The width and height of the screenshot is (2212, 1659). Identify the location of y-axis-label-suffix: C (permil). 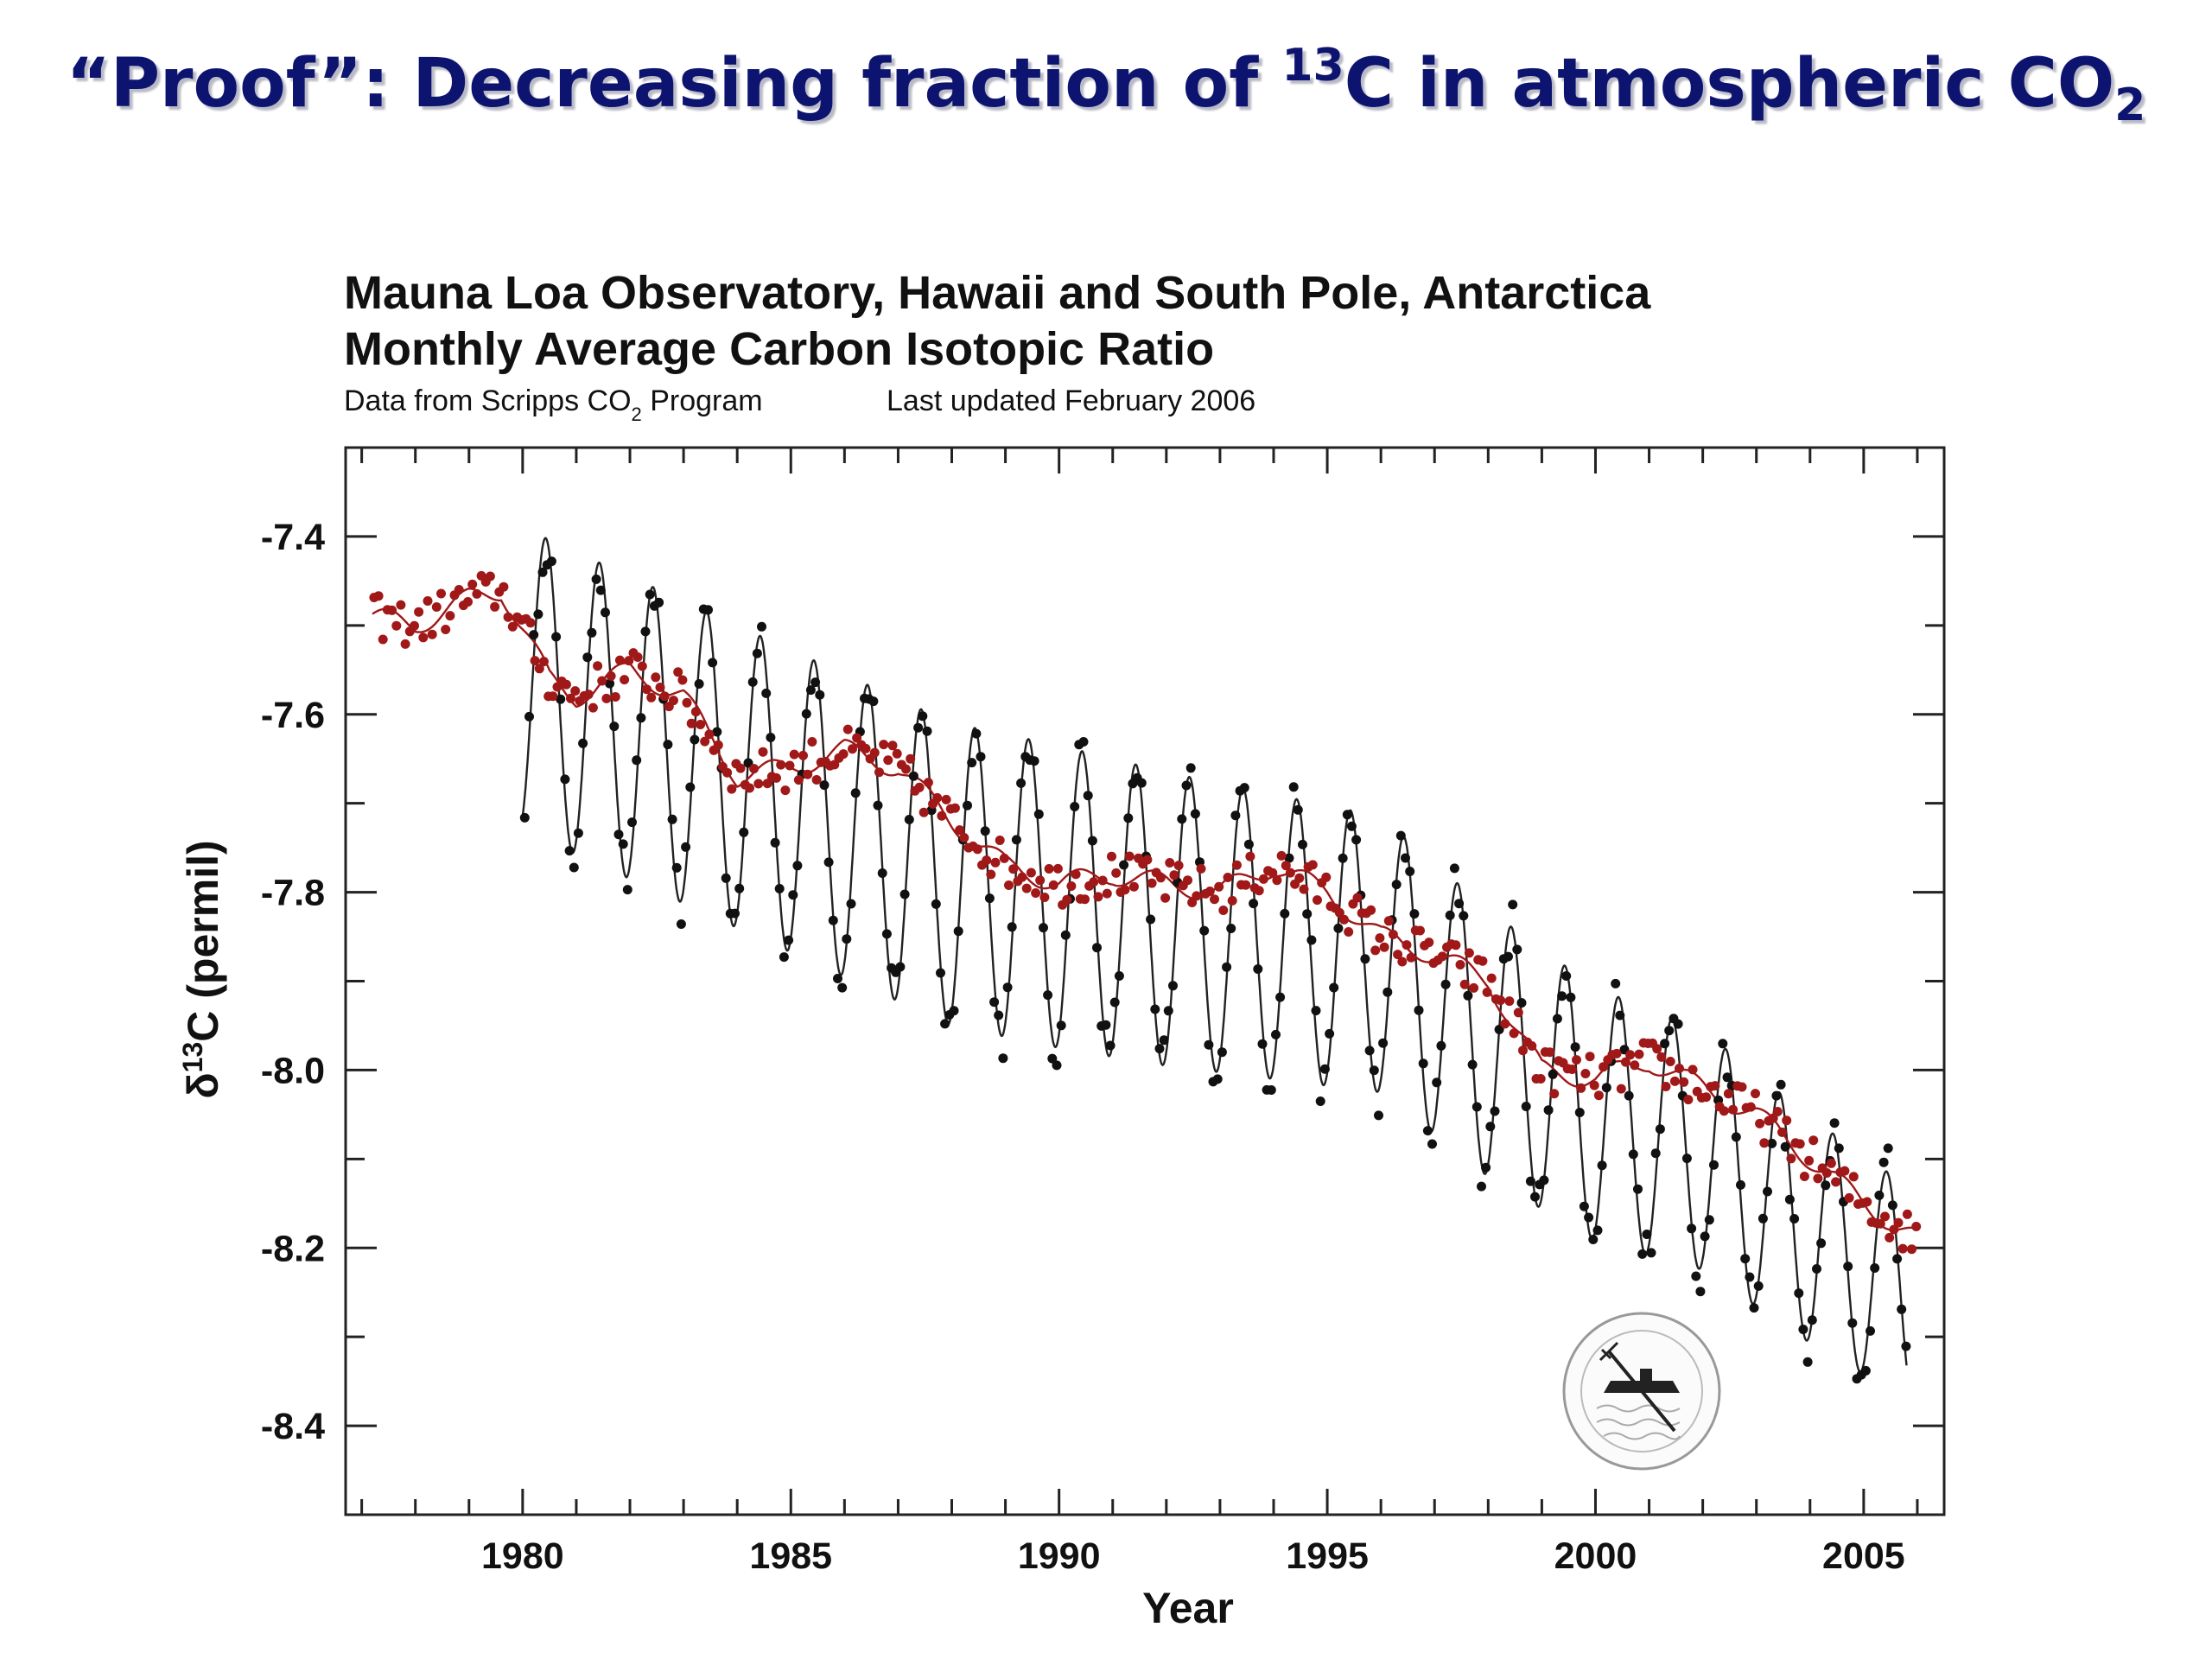
(203, 940).